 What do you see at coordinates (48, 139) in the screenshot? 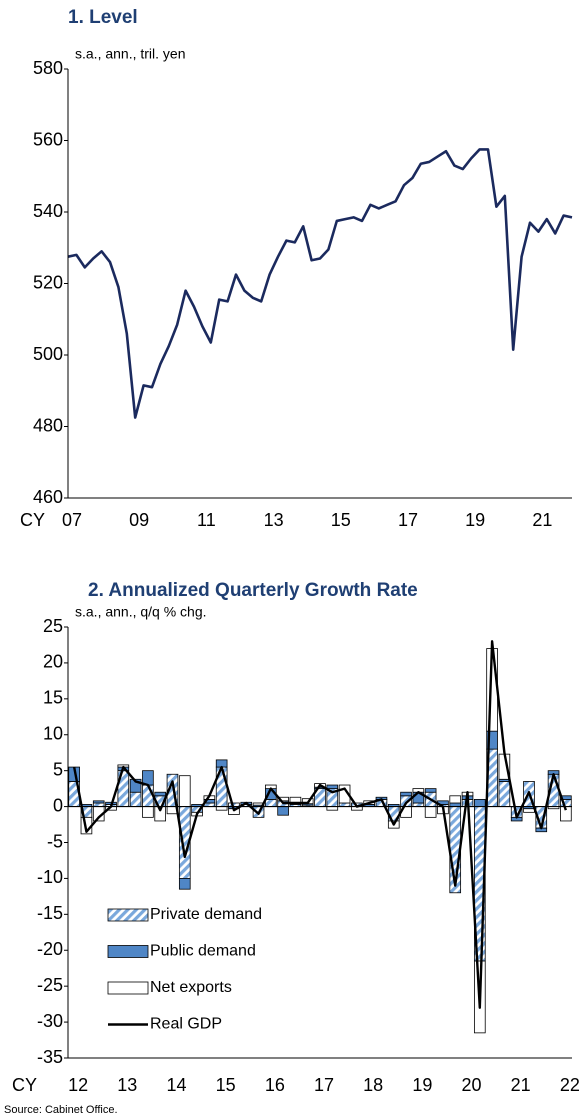
I see `y-tick-label: 560` at bounding box center [48, 139].